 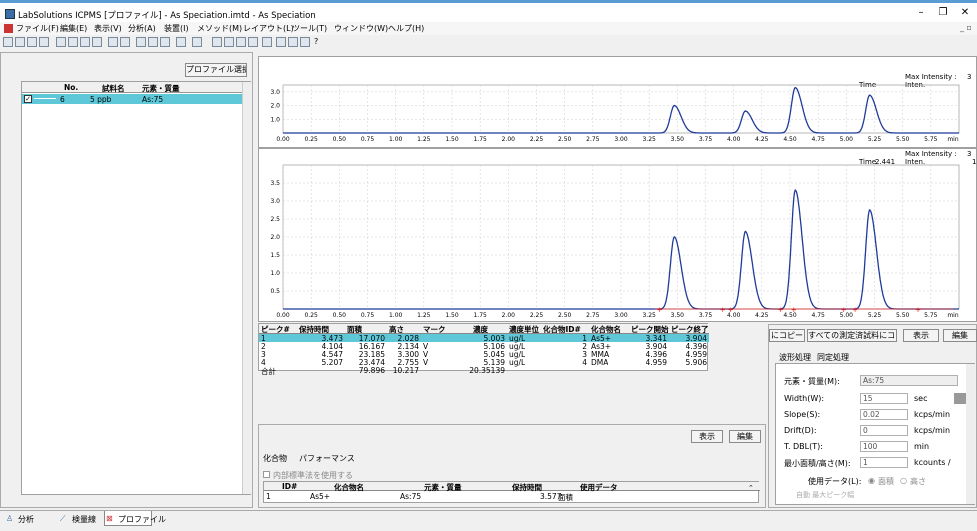 I want to click on maximize-button: ❐, so click(x=943, y=12).